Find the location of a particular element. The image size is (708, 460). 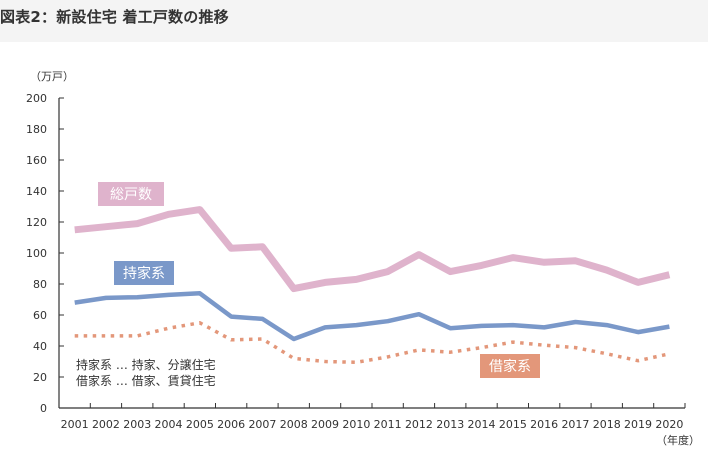

chart-title: 図表2：新設住宅 着工戸数の推移 is located at coordinates (114, 17).